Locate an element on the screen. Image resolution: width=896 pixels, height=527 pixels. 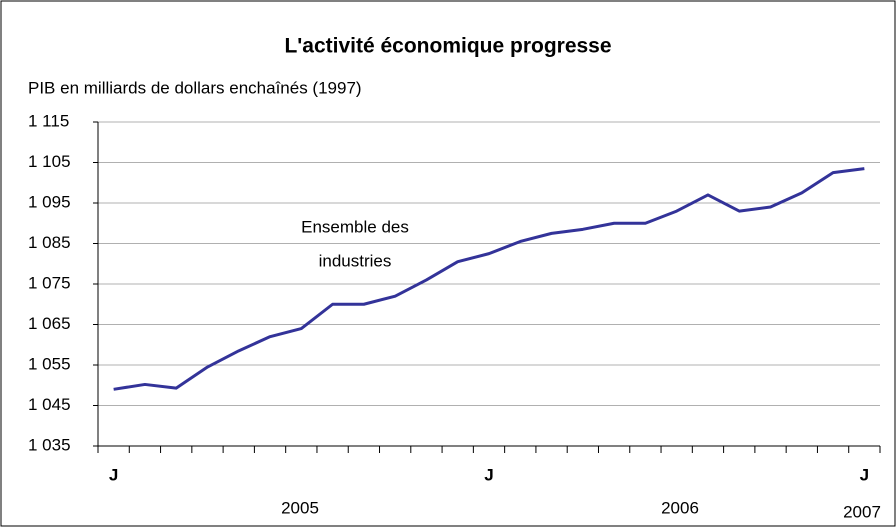
y-tick-label: 1 075 is located at coordinates (49, 282).